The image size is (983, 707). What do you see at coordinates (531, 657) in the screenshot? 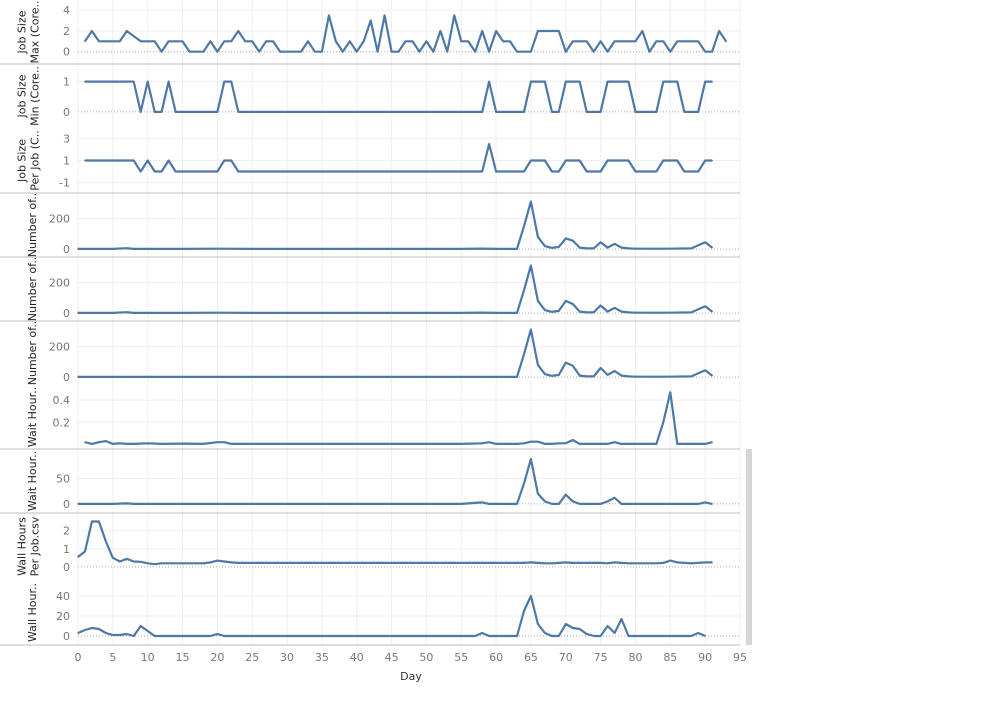
I see `x-tick-label: 65` at bounding box center [531, 657].